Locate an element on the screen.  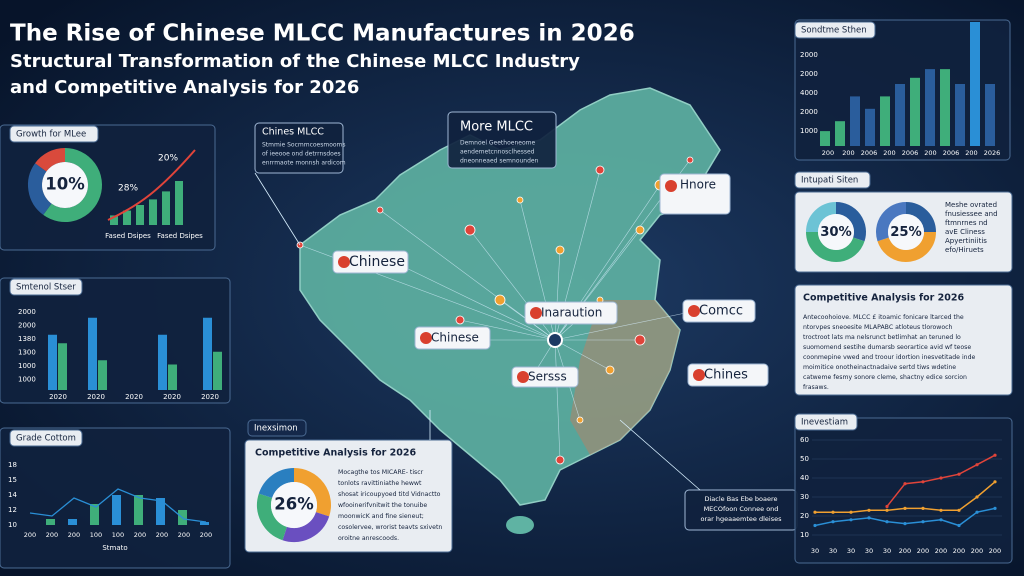
y-tick-label: 15 is located at coordinates (12, 480).